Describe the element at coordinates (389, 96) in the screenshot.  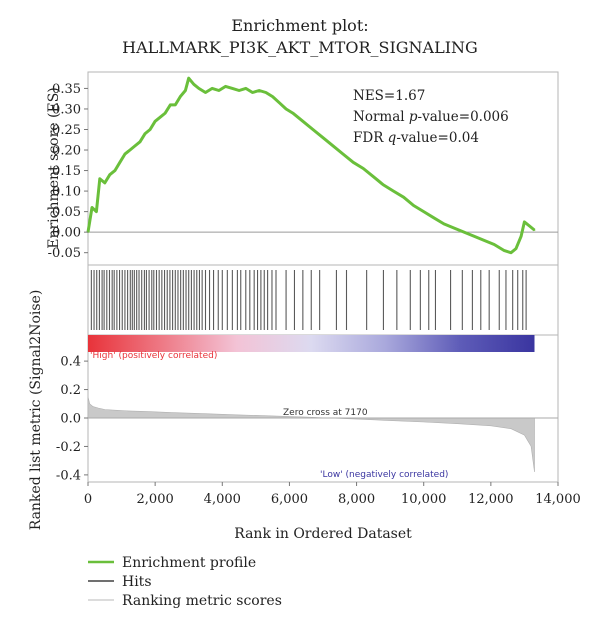
I see `nes-annotation: NES=1.67` at that location.